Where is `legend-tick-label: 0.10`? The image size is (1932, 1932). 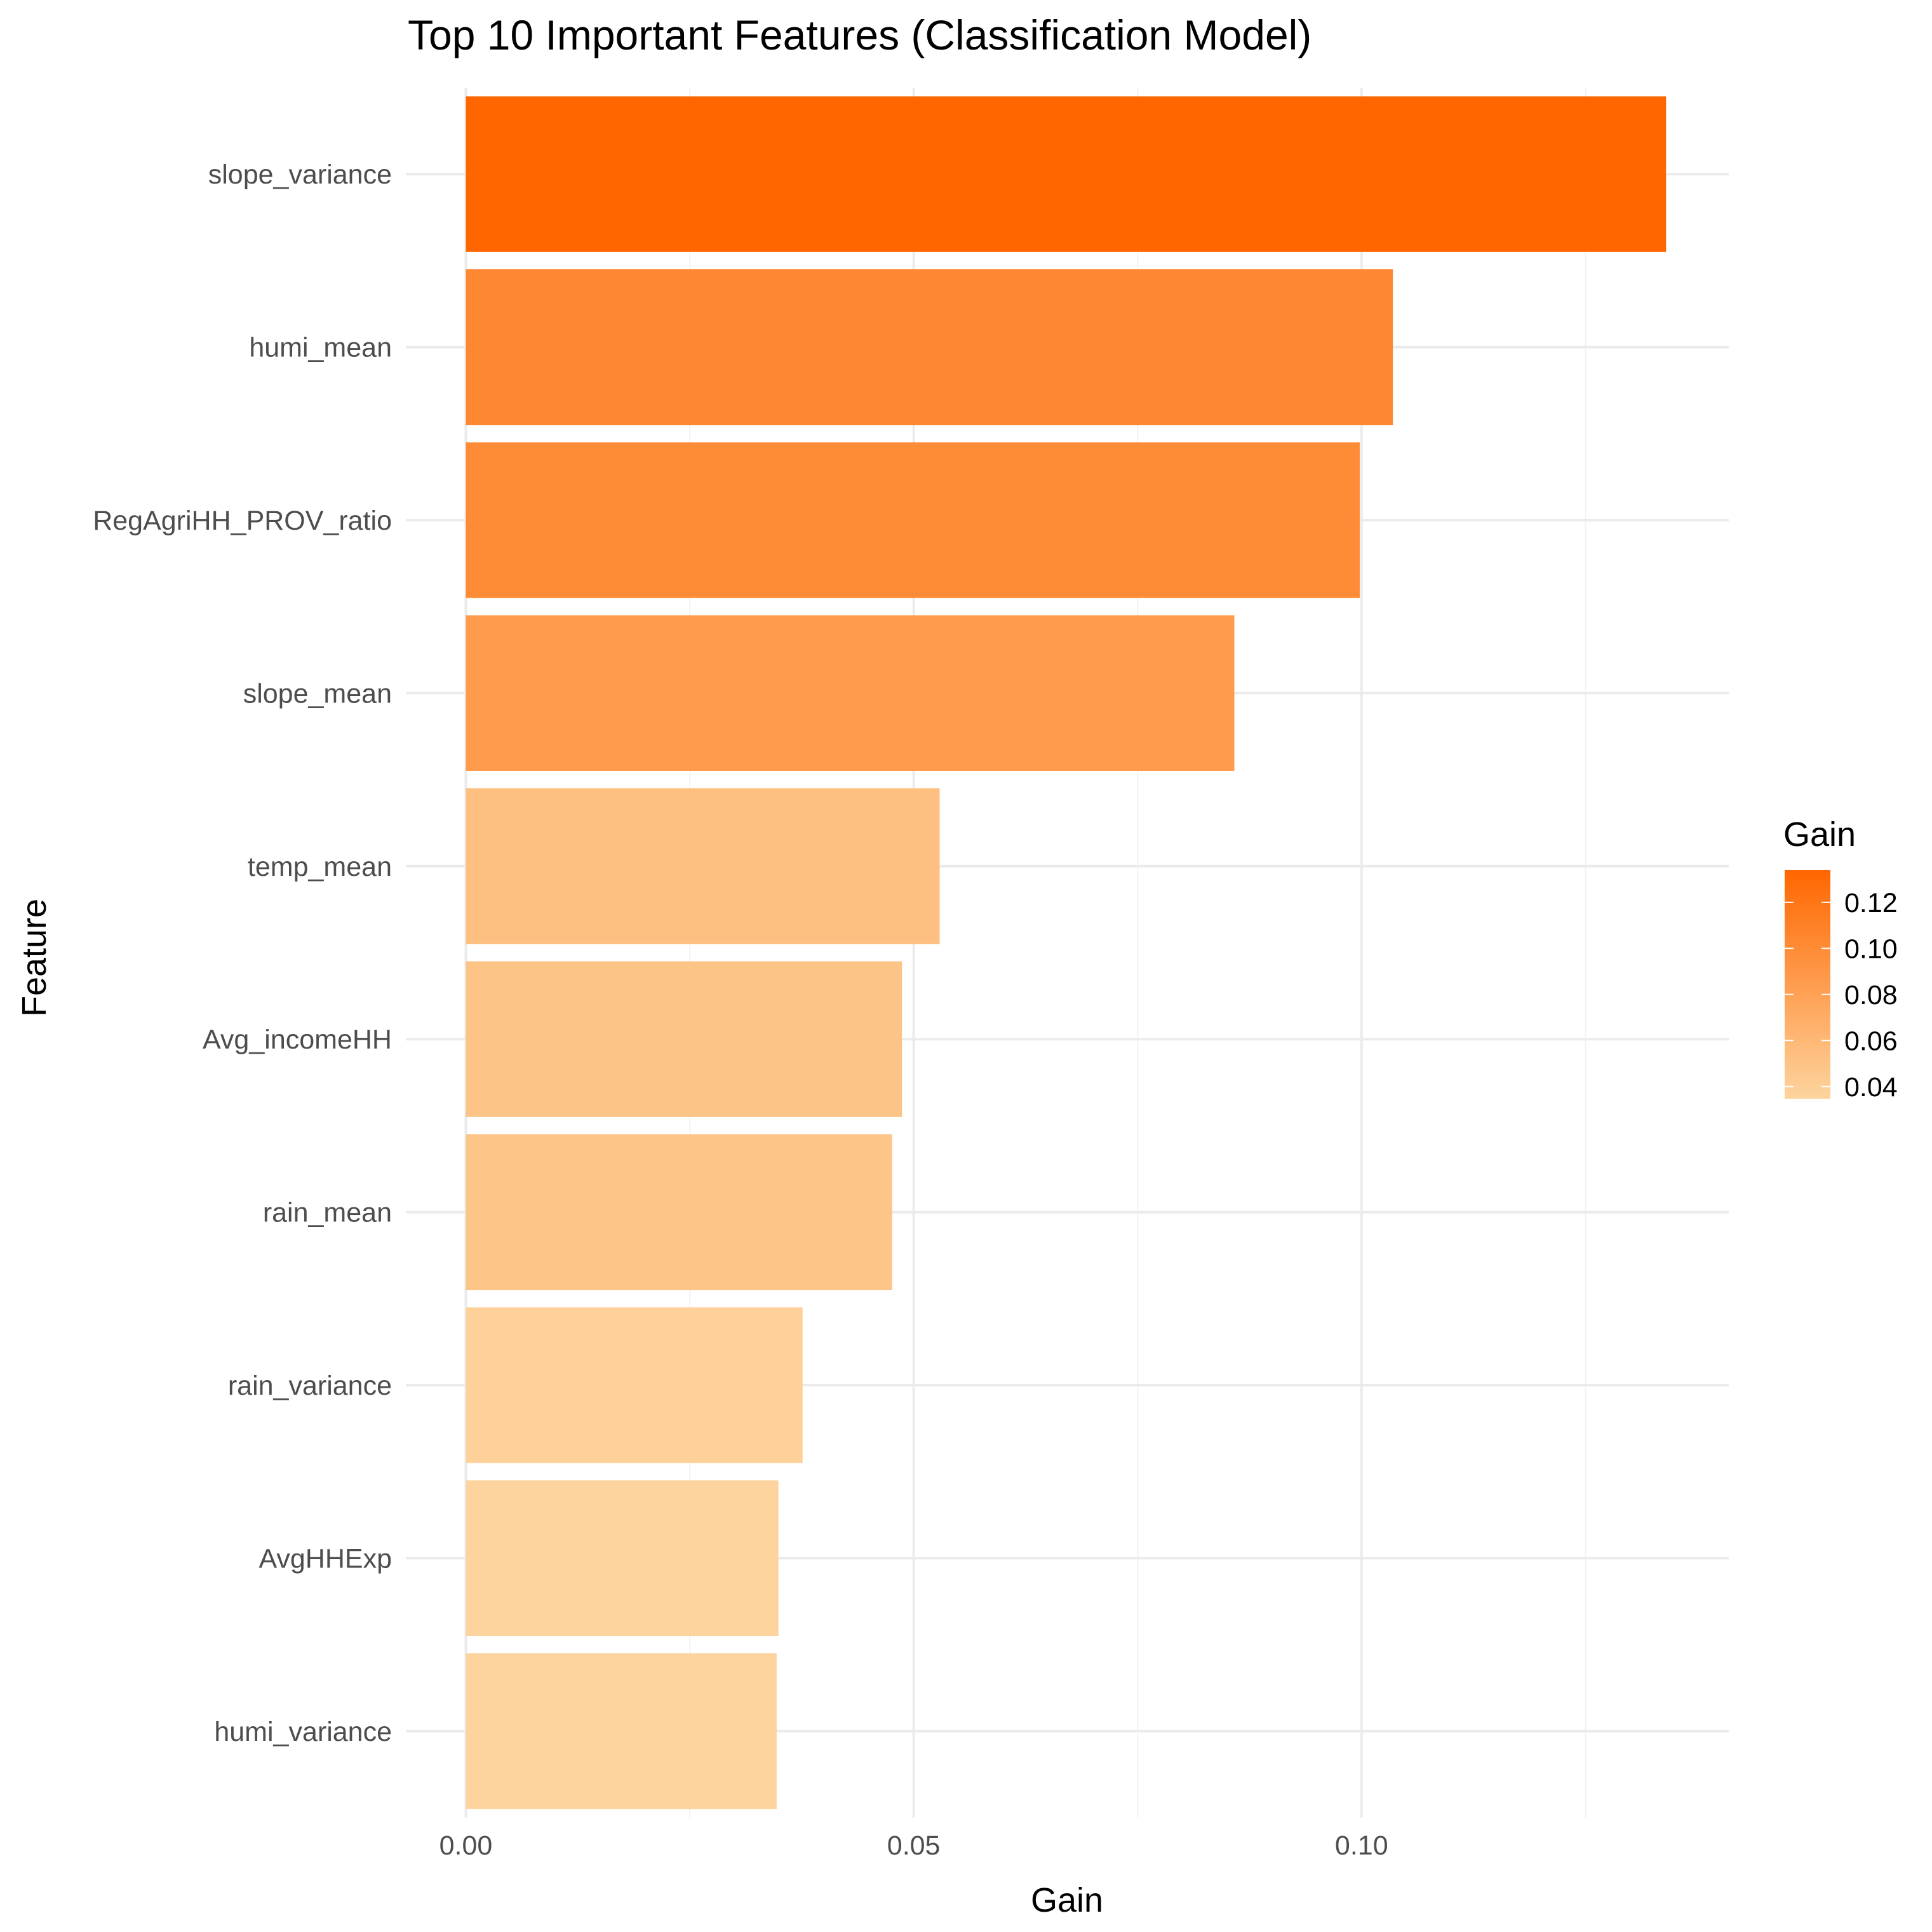
legend-tick-label: 0.10 is located at coordinates (1871, 949).